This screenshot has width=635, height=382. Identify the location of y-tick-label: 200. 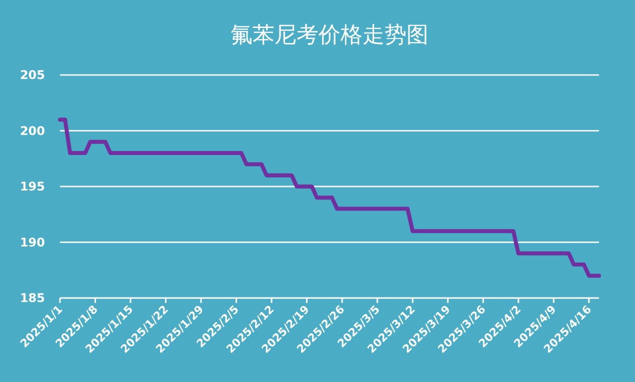
(32, 131).